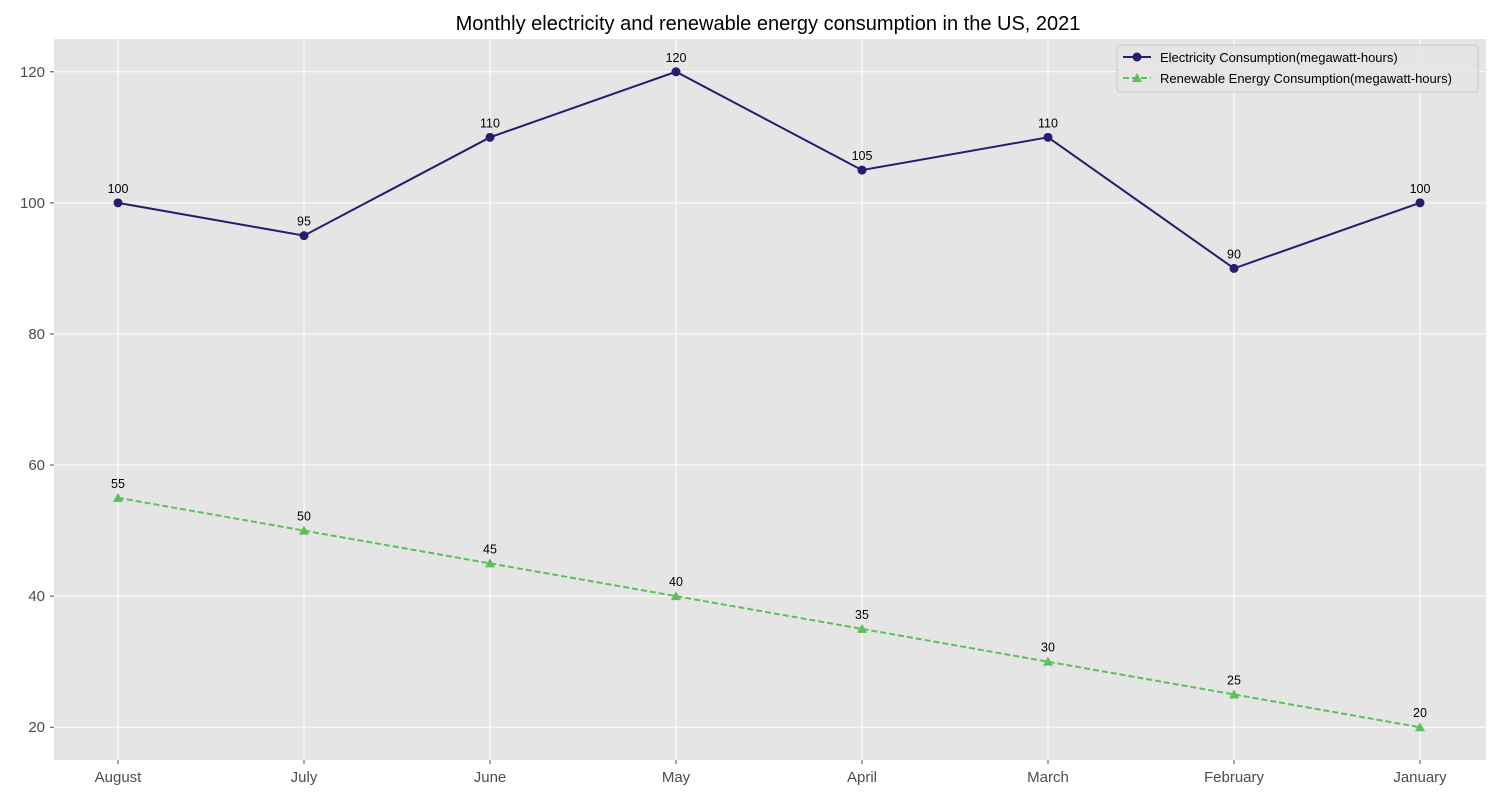 The image size is (1500, 800). I want to click on legend-box, so click(1297, 68).